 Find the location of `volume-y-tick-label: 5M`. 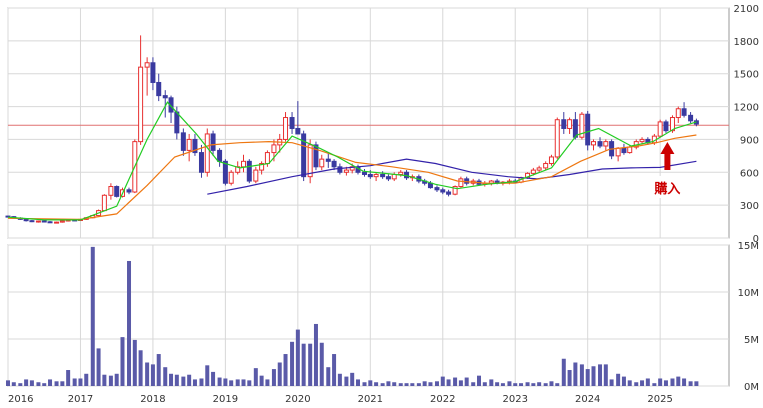

volume-y-tick-label: 5M is located at coordinates (751, 340).